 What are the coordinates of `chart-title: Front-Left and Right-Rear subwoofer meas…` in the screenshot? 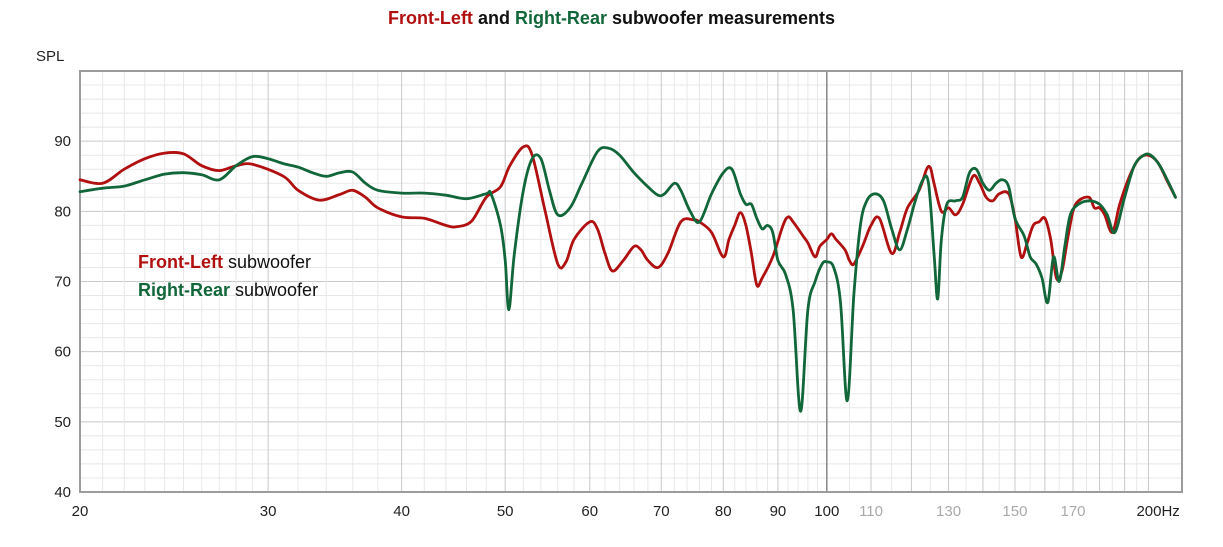 It's located at (611, 18).